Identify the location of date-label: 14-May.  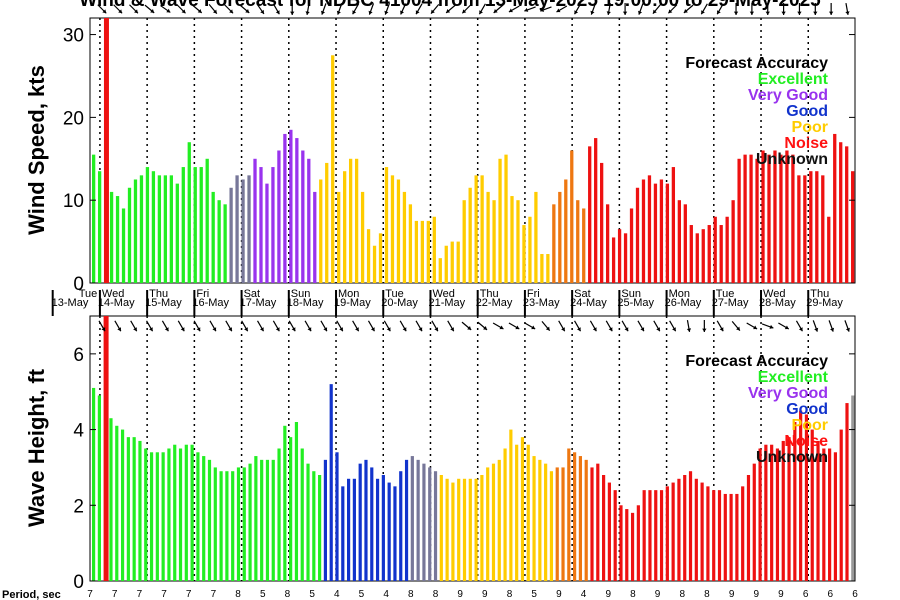
(116, 303).